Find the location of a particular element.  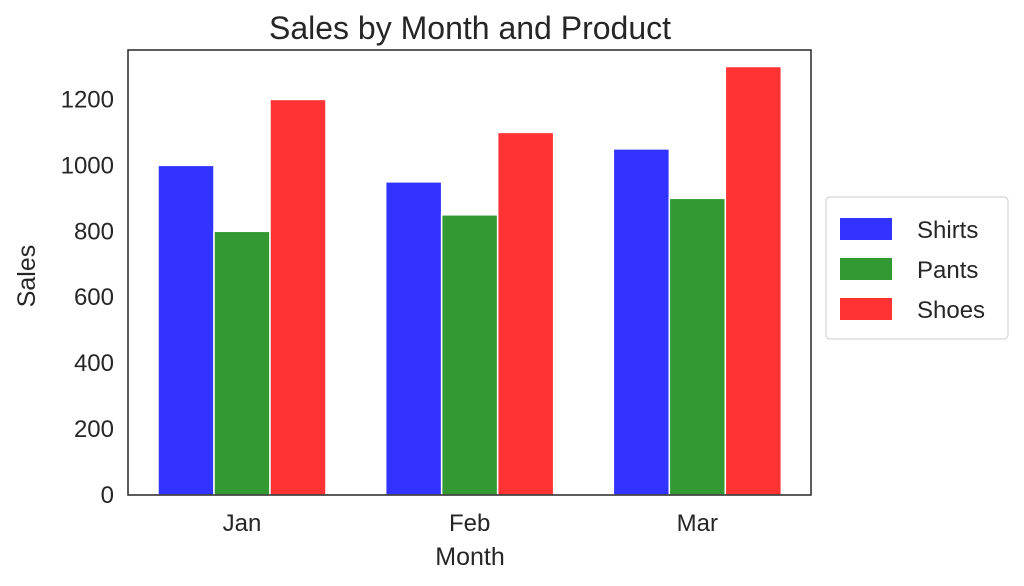

legend-swatch-shirts is located at coordinates (866, 229).